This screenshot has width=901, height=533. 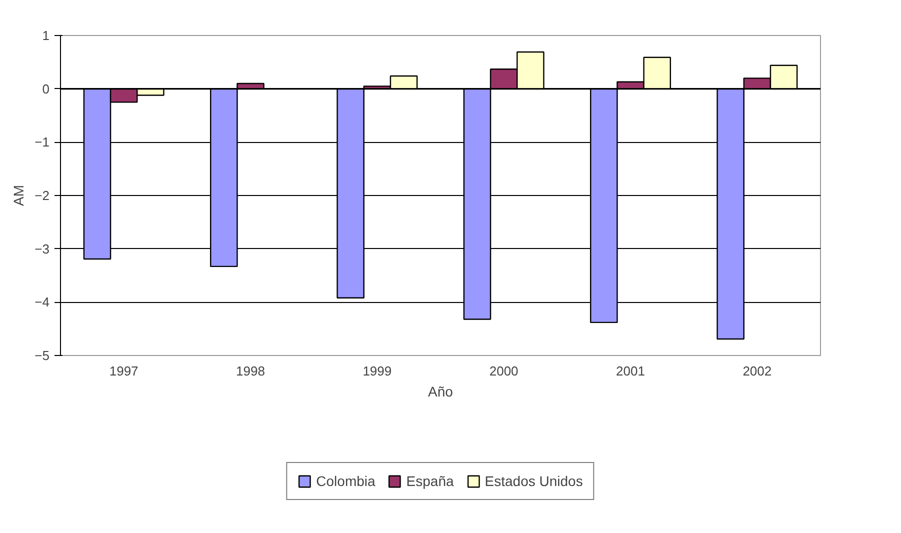 What do you see at coordinates (430, 481) in the screenshot?
I see `legend-label: España` at bounding box center [430, 481].